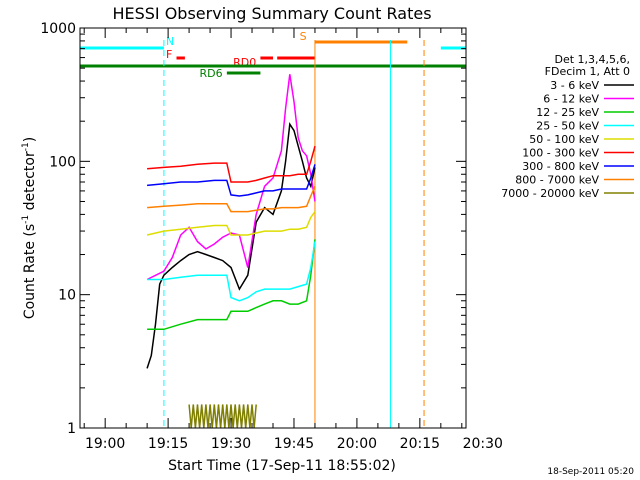 This screenshot has height=480, width=640. What do you see at coordinates (571, 99) in the screenshot?
I see `legend-entry-6-12-kev: 6 - 12 keV` at bounding box center [571, 99].